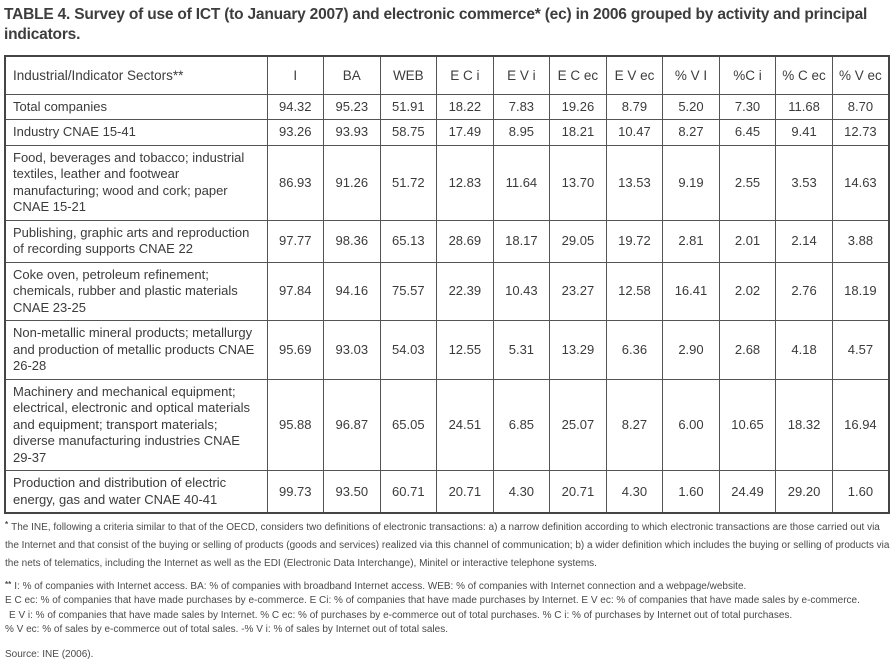  Describe the element at coordinates (352, 291) in the screenshot. I see `value-cell: 94.16` at that location.